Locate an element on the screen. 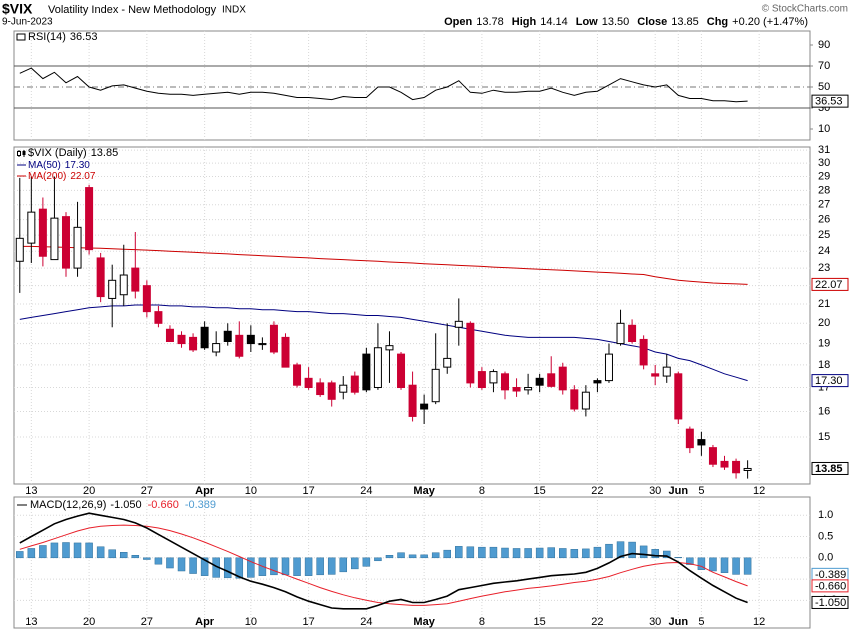  exchange: INDX is located at coordinates (234, 10).